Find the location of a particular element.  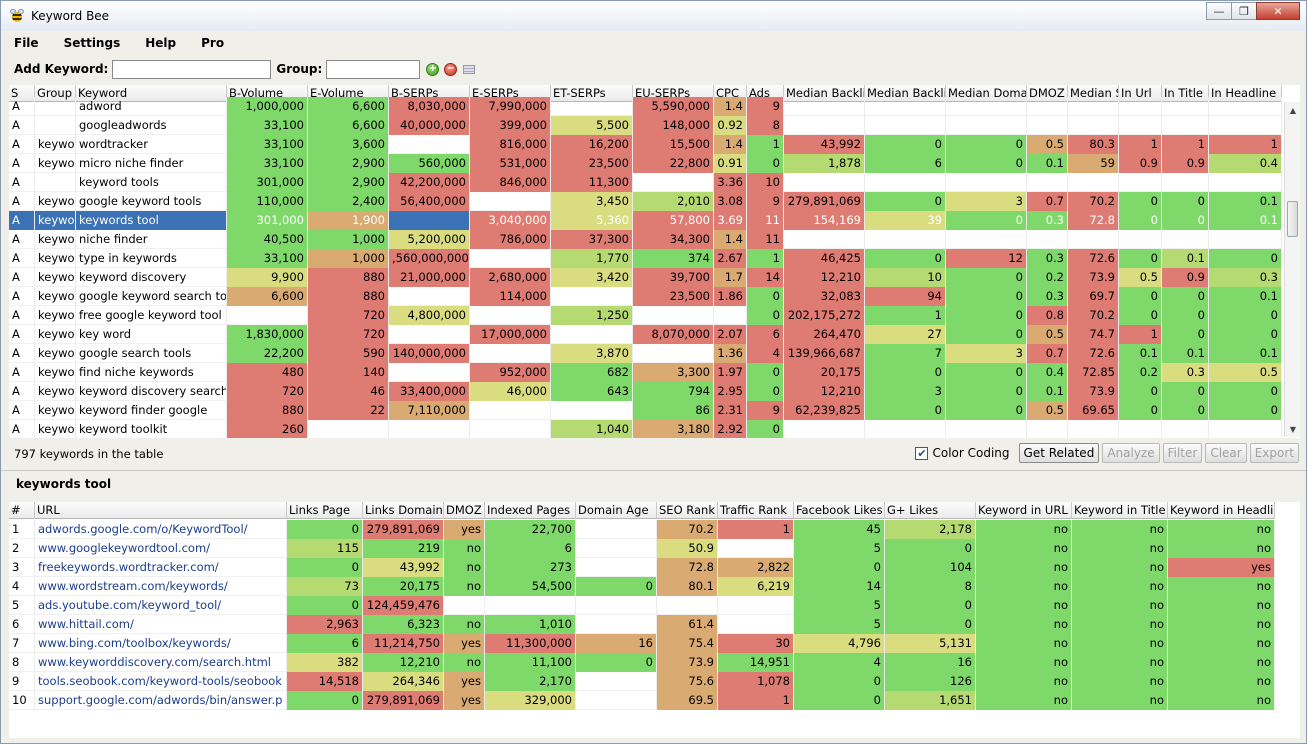

title-bar: Keyword Bee — ❐ ✕ is located at coordinates (653, 16).